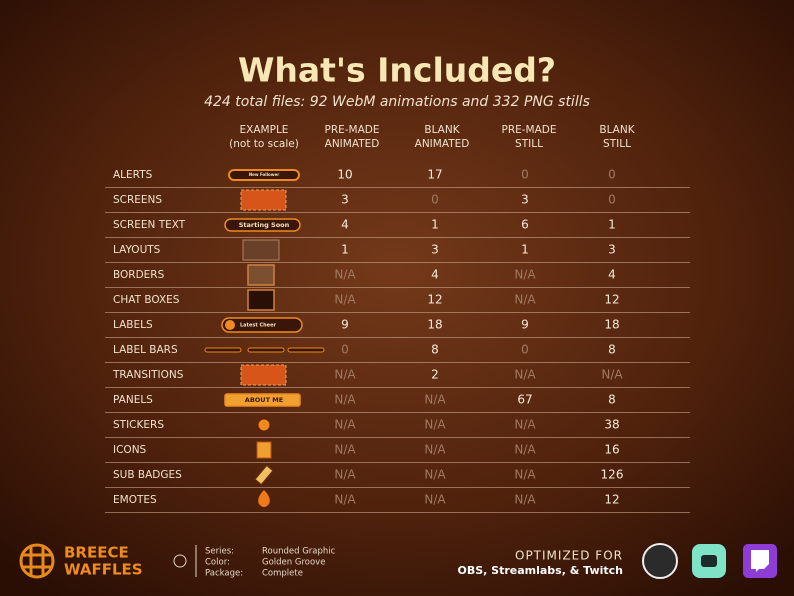 This screenshot has width=794, height=596. I want to click on example-text: New Follower, so click(264, 174).